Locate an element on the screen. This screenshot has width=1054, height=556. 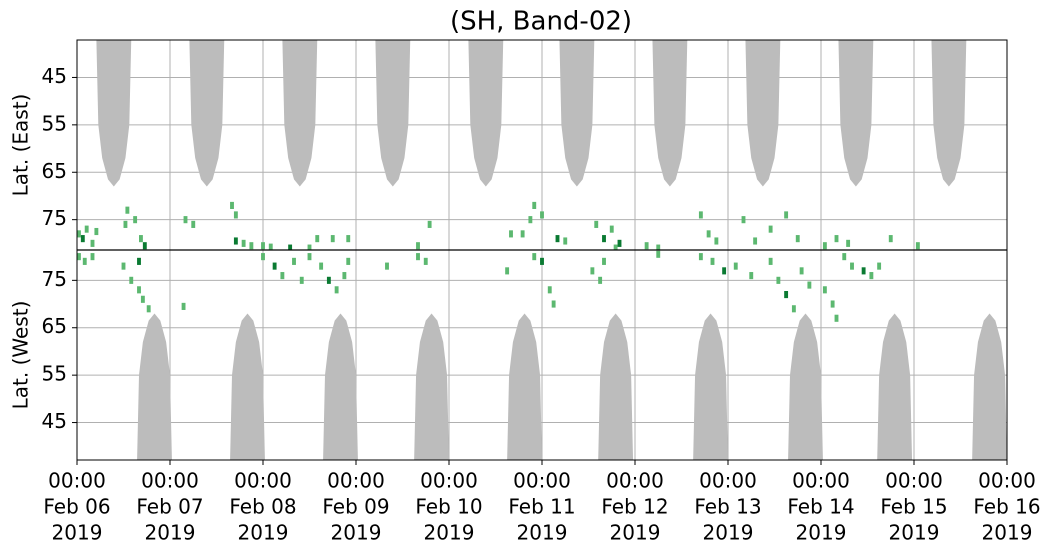
x-tick-label: Feb 16 is located at coordinates (1006, 507).